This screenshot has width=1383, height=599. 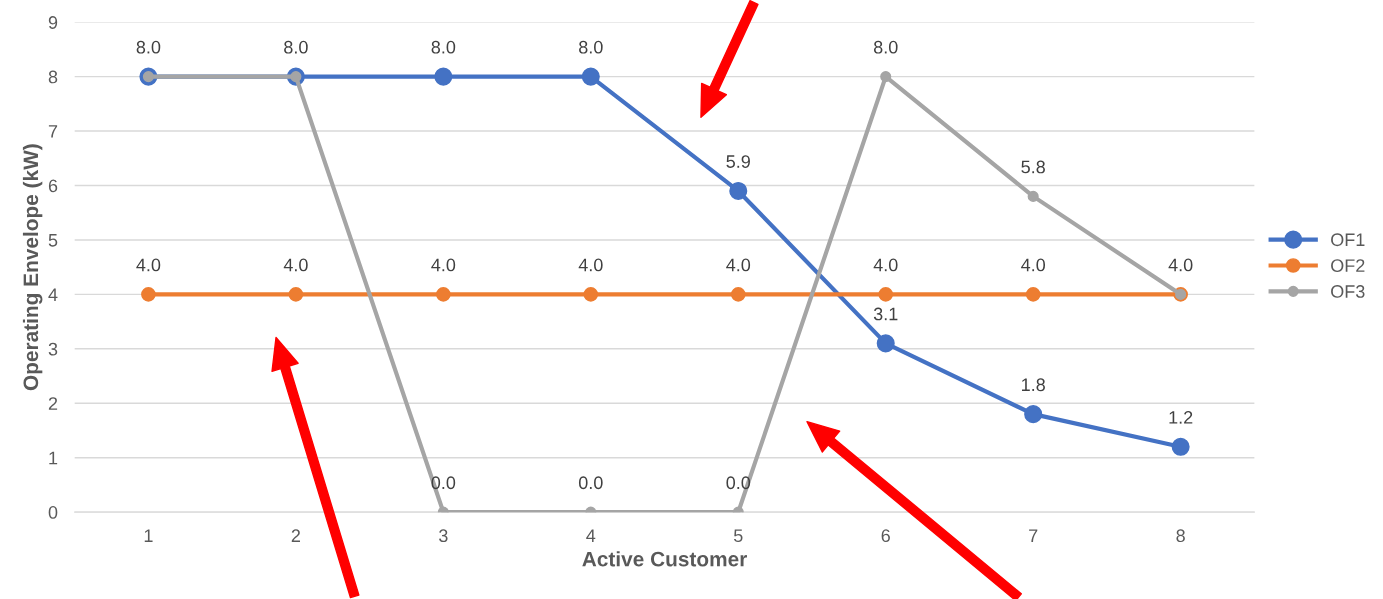 What do you see at coordinates (53, 403) in the screenshot?
I see `y-tick-label: 2` at bounding box center [53, 403].